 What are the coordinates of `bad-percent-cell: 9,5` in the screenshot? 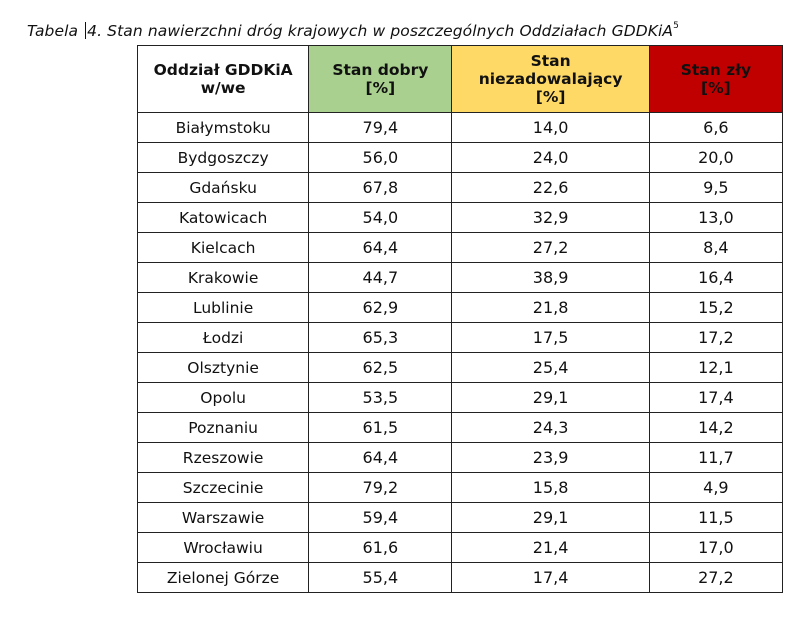 It's located at (716, 187).